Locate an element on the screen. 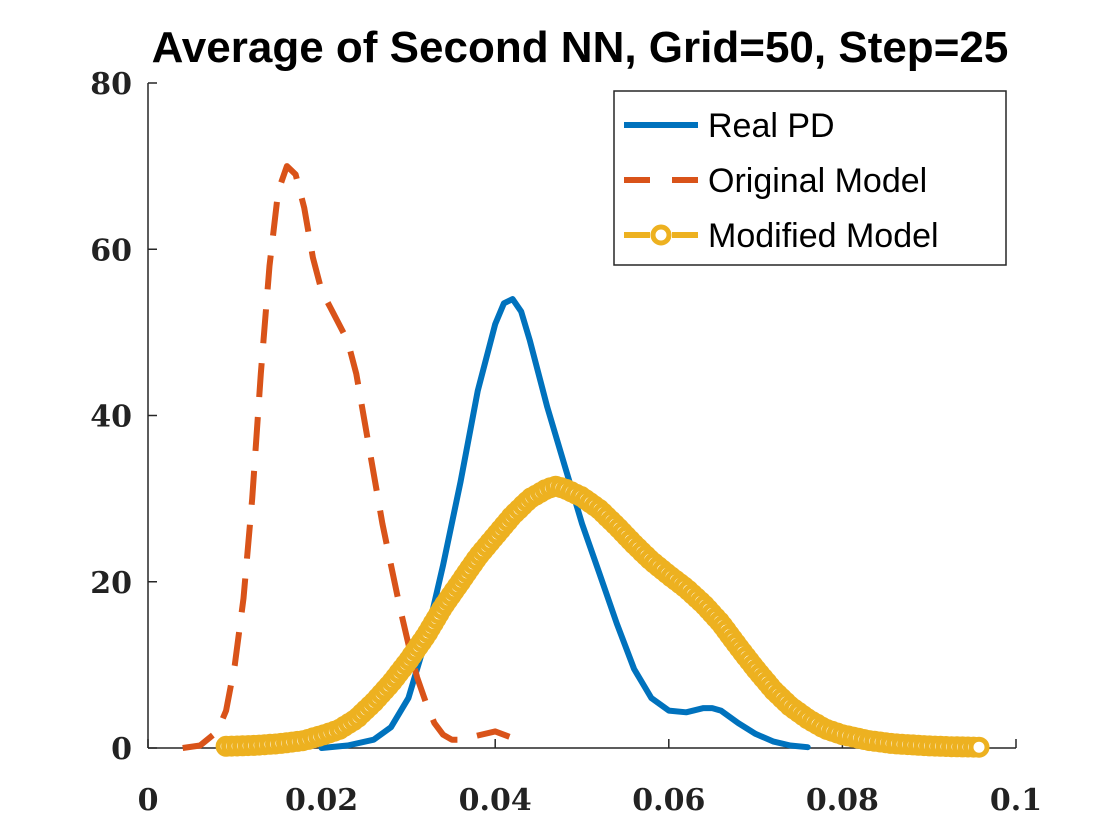 The width and height of the screenshot is (1120, 840). x-tick-label: 0.04 is located at coordinates (495, 800).